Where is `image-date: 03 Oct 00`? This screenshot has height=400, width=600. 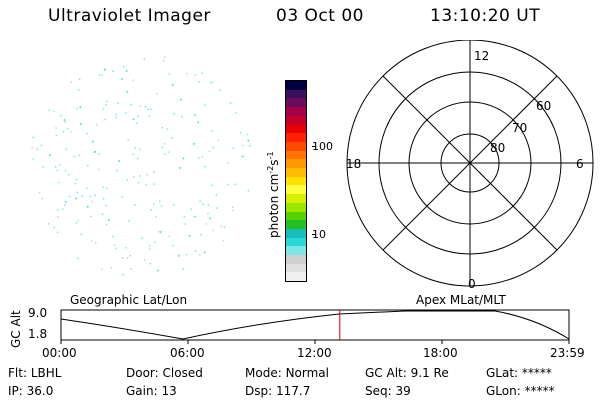 image-date: 03 Oct 00 is located at coordinates (320, 16).